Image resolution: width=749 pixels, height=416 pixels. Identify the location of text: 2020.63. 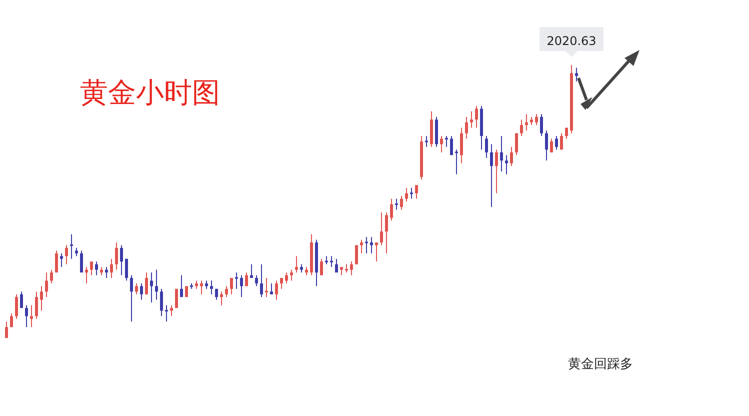
(571, 41).